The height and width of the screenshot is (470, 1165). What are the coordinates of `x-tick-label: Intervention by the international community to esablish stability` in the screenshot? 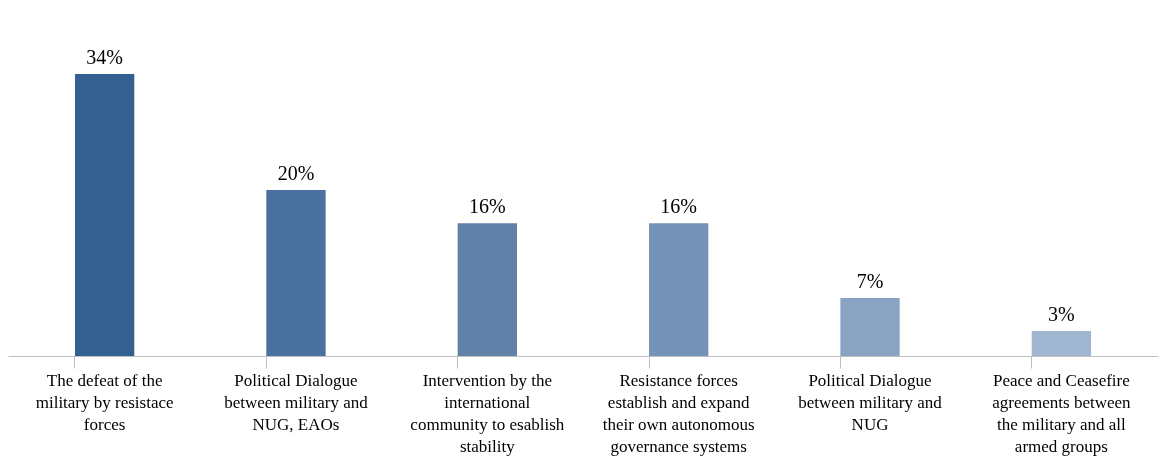 It's located at (487, 413).